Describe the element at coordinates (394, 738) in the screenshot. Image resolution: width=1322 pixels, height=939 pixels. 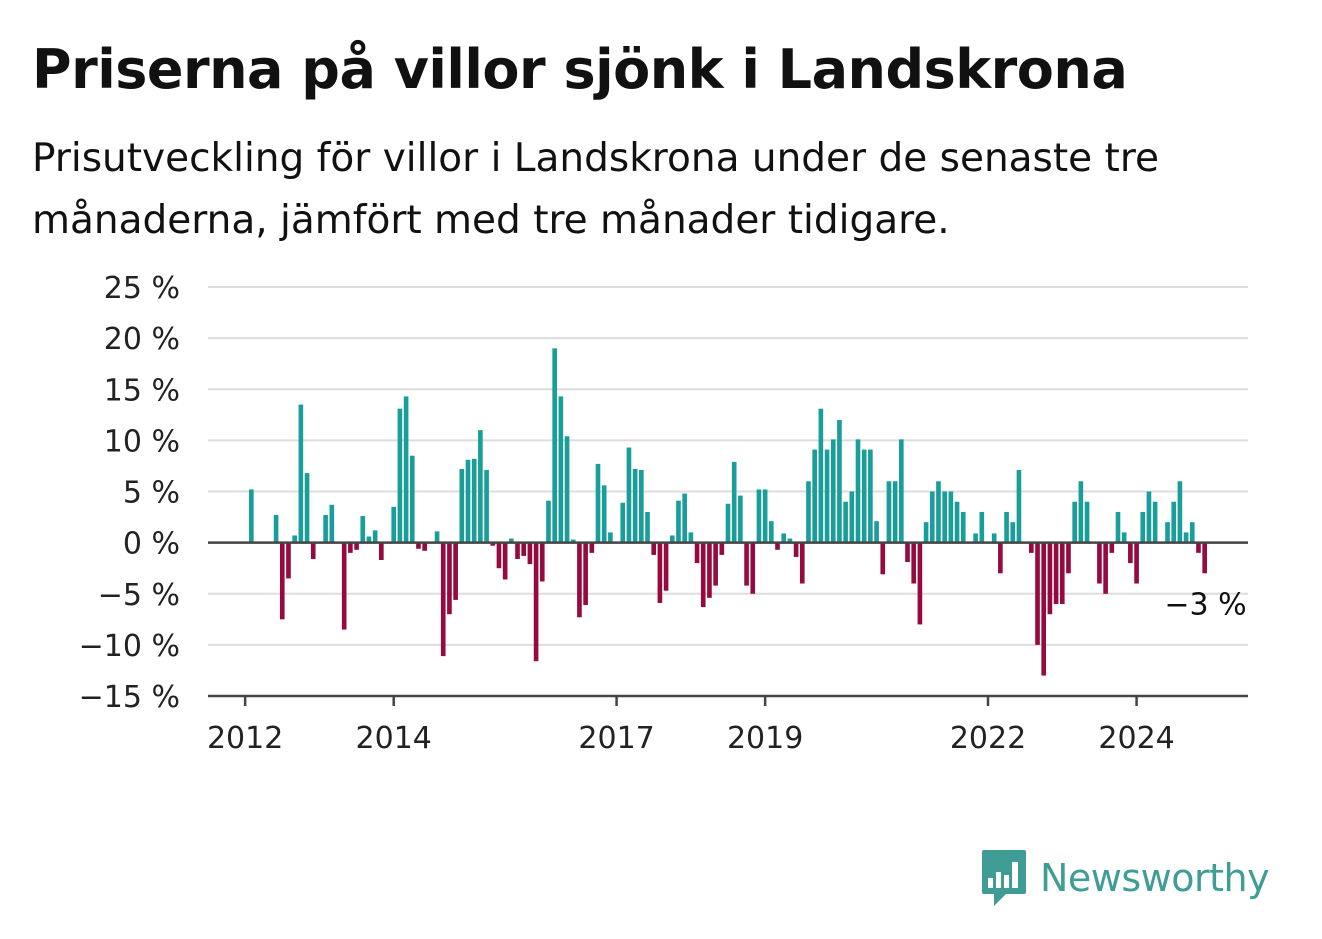
I see `x-tick-label: 2014` at that location.